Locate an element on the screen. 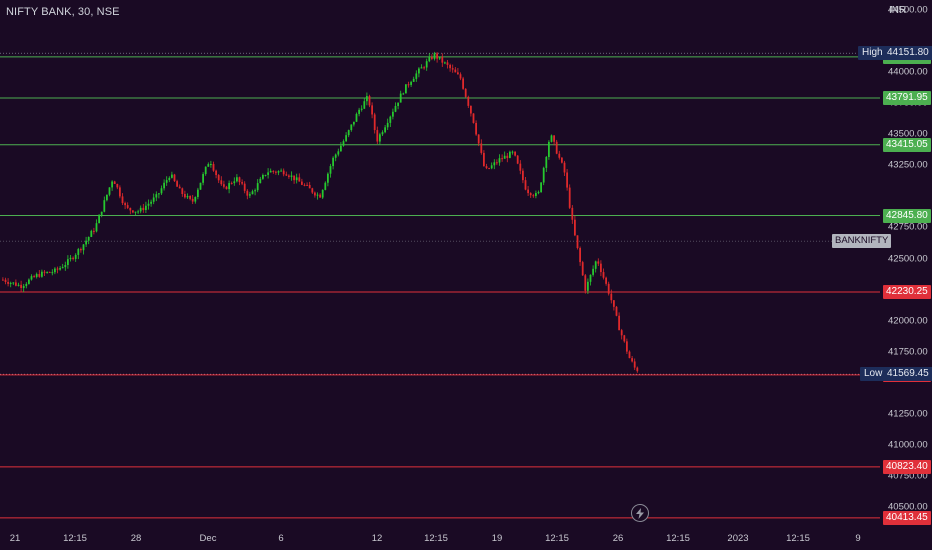 The width and height of the screenshot is (932, 550). time-tick-label: 21 is located at coordinates (15, 538).